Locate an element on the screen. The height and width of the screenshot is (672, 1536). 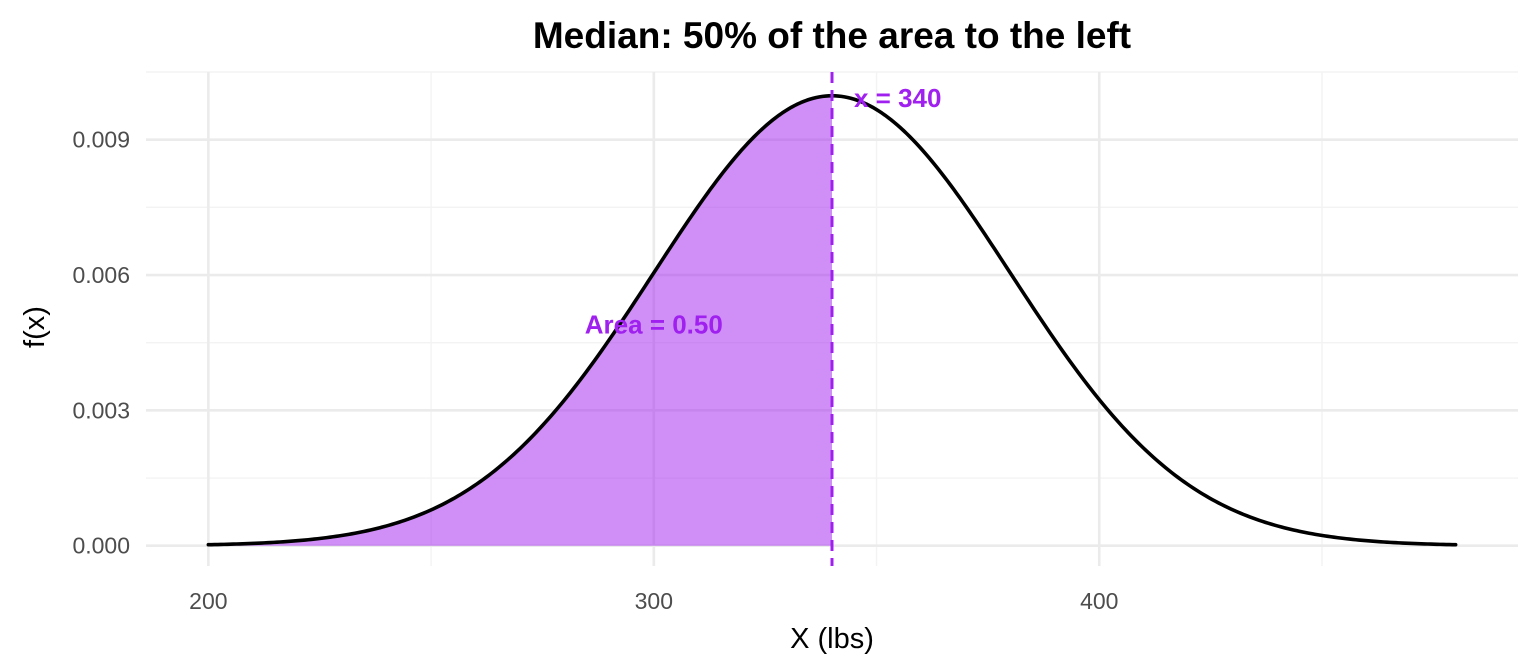
y-tick-label: 0.000 is located at coordinates (101, 546).